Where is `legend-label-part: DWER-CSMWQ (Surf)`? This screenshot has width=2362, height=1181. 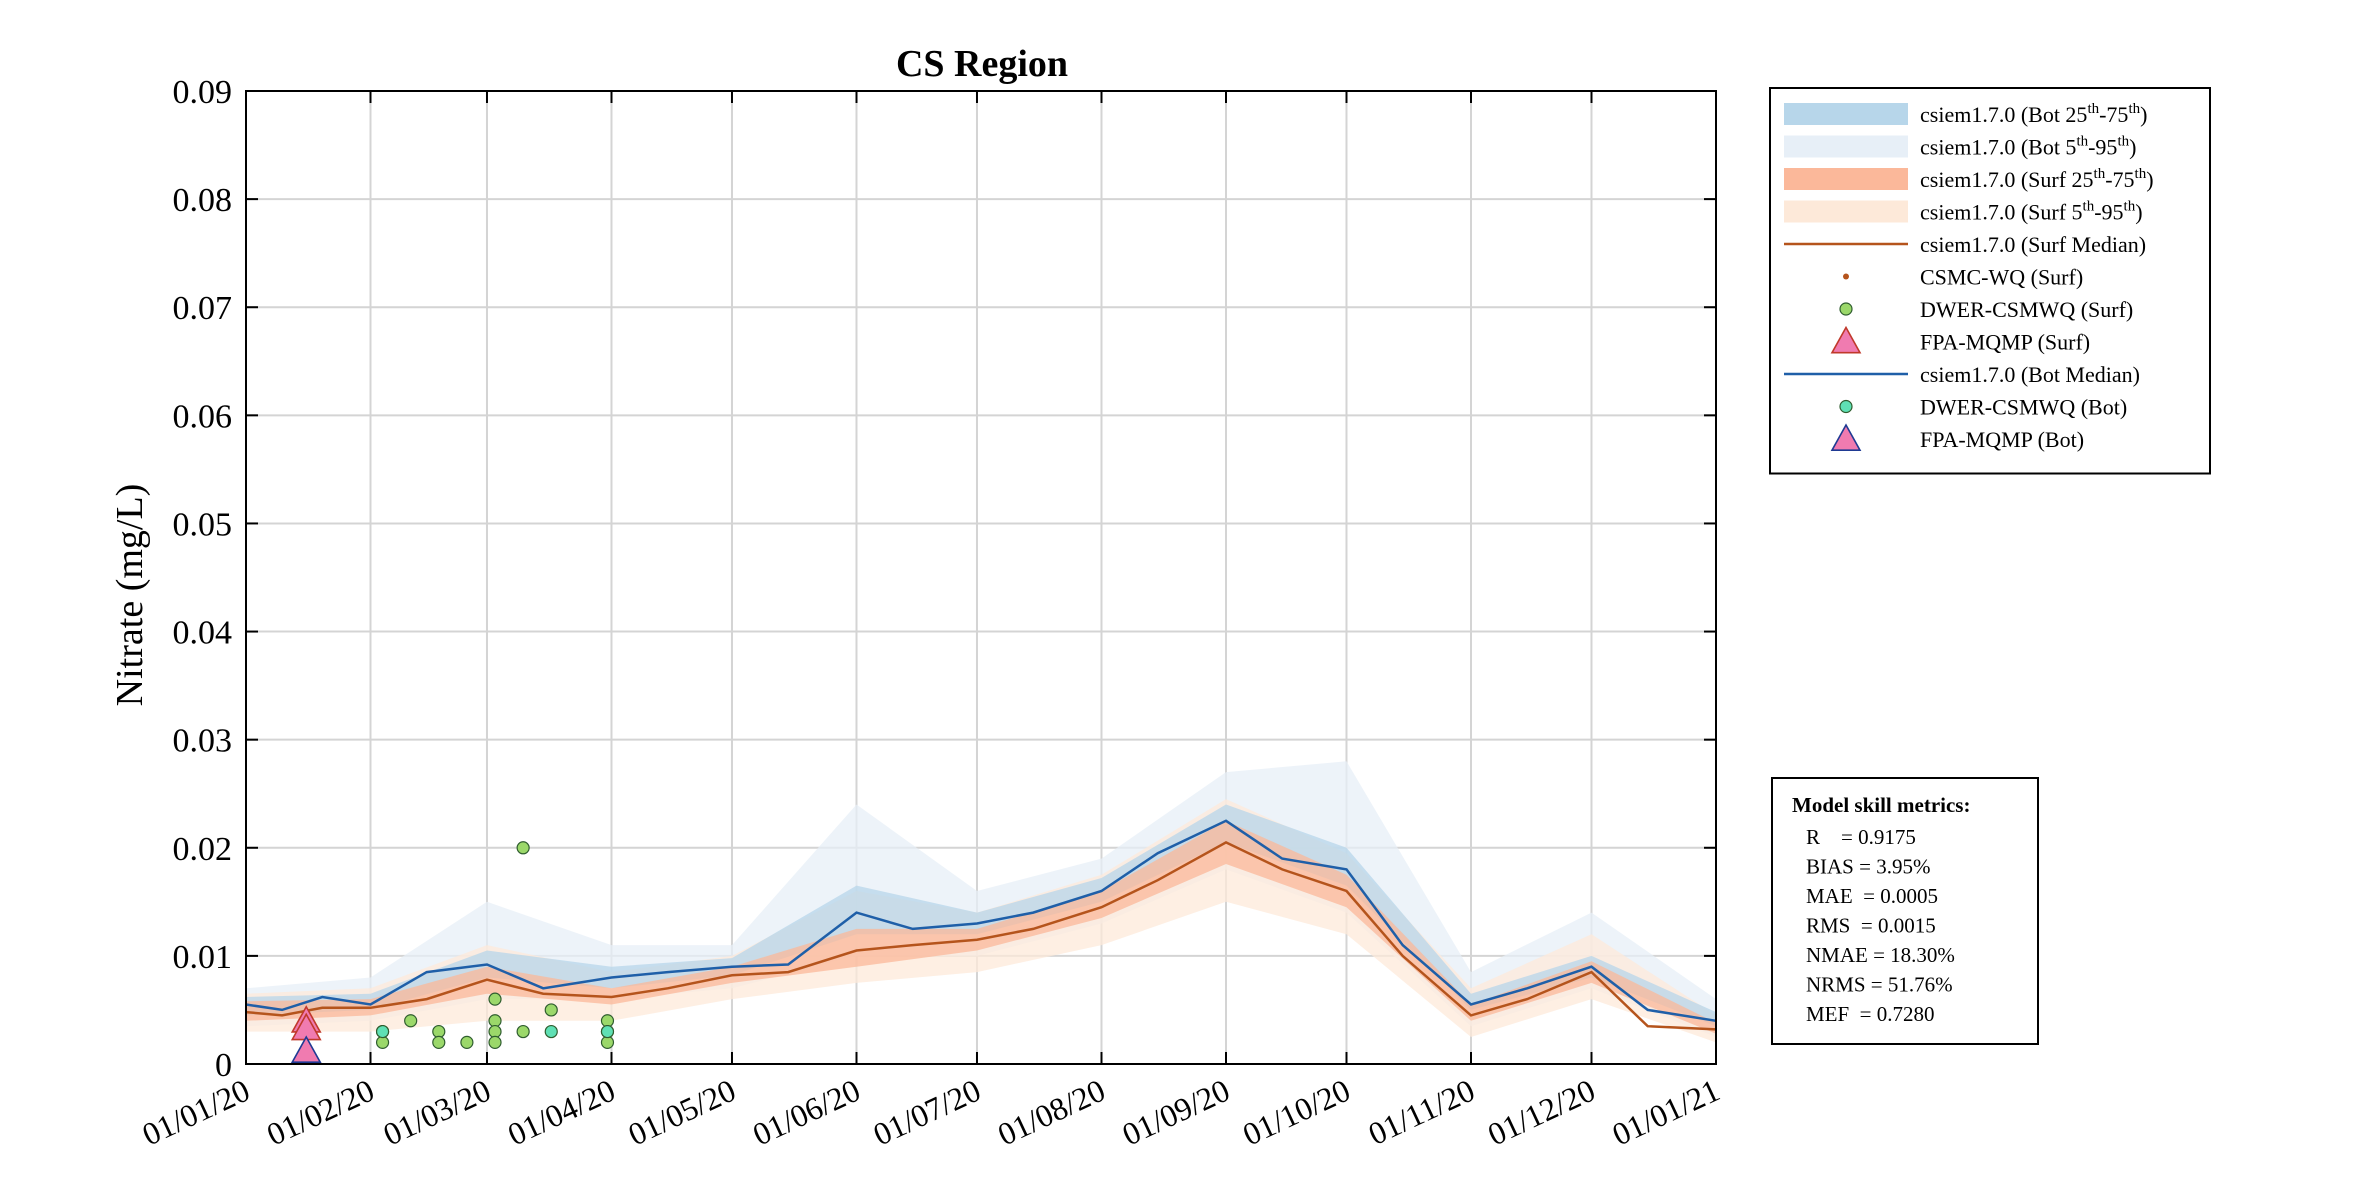
legend-label-part: DWER-CSMWQ (Surf) is located at coordinates (2026, 309).